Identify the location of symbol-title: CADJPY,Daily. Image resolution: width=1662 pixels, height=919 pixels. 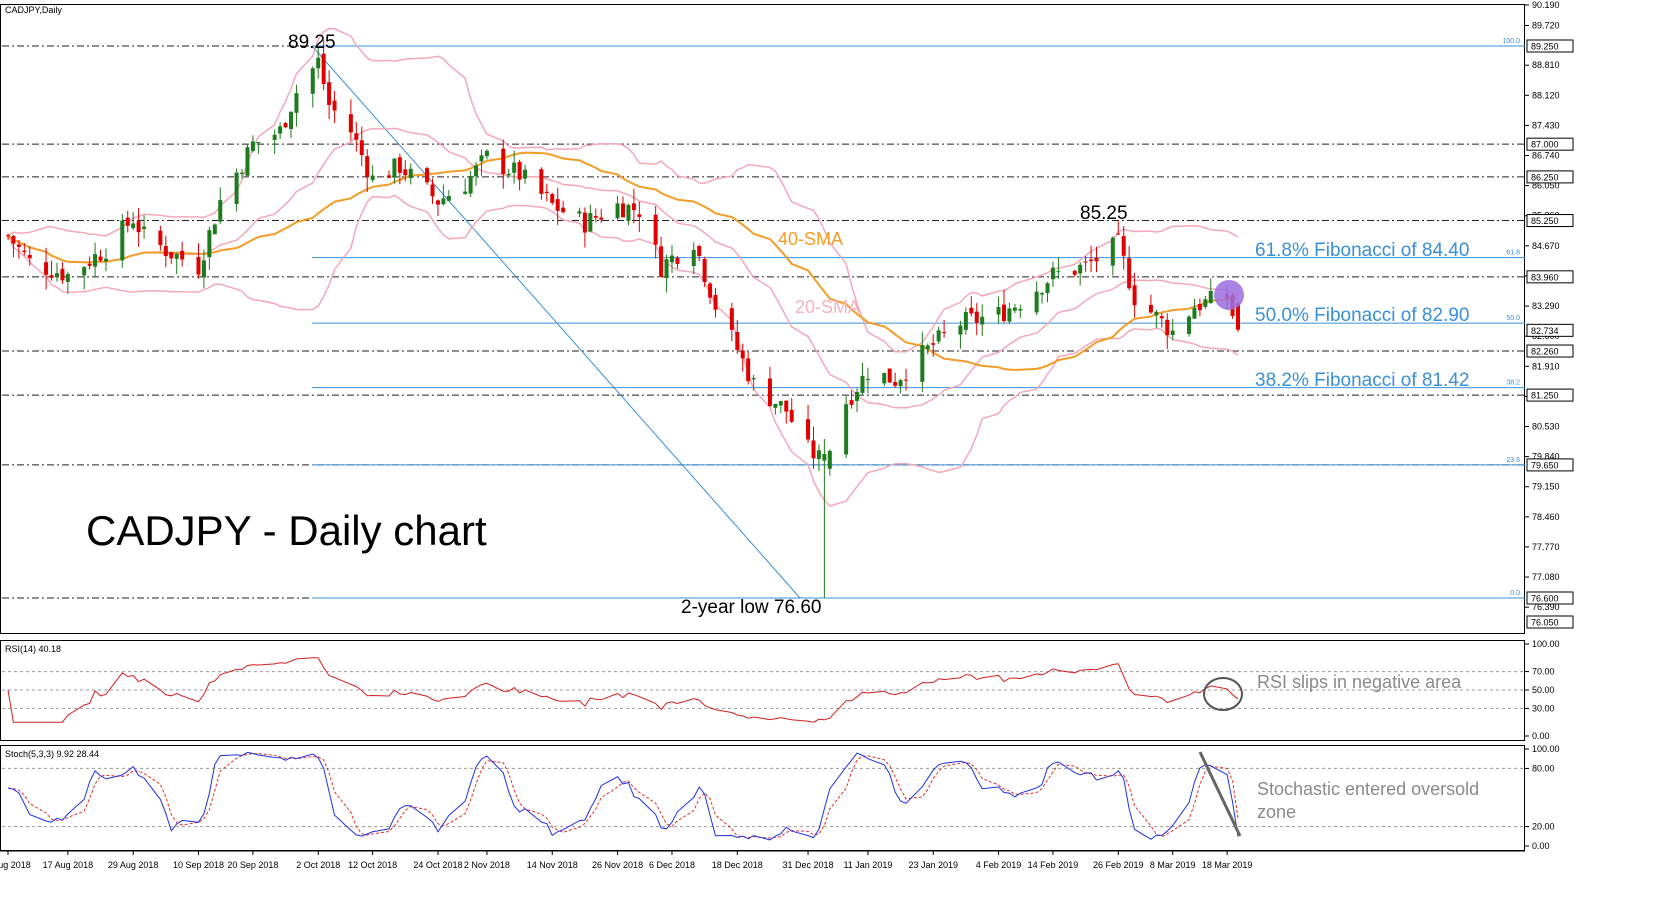
(33, 10).